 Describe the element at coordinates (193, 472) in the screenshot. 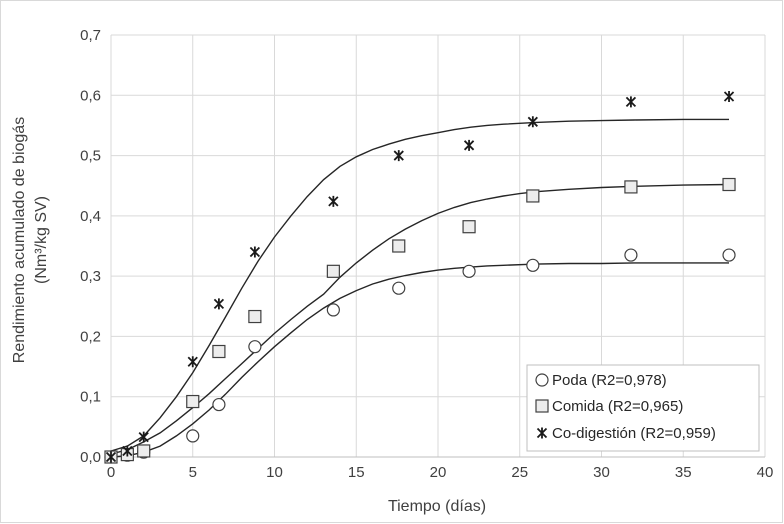

I see `x-tick-label: 5` at that location.